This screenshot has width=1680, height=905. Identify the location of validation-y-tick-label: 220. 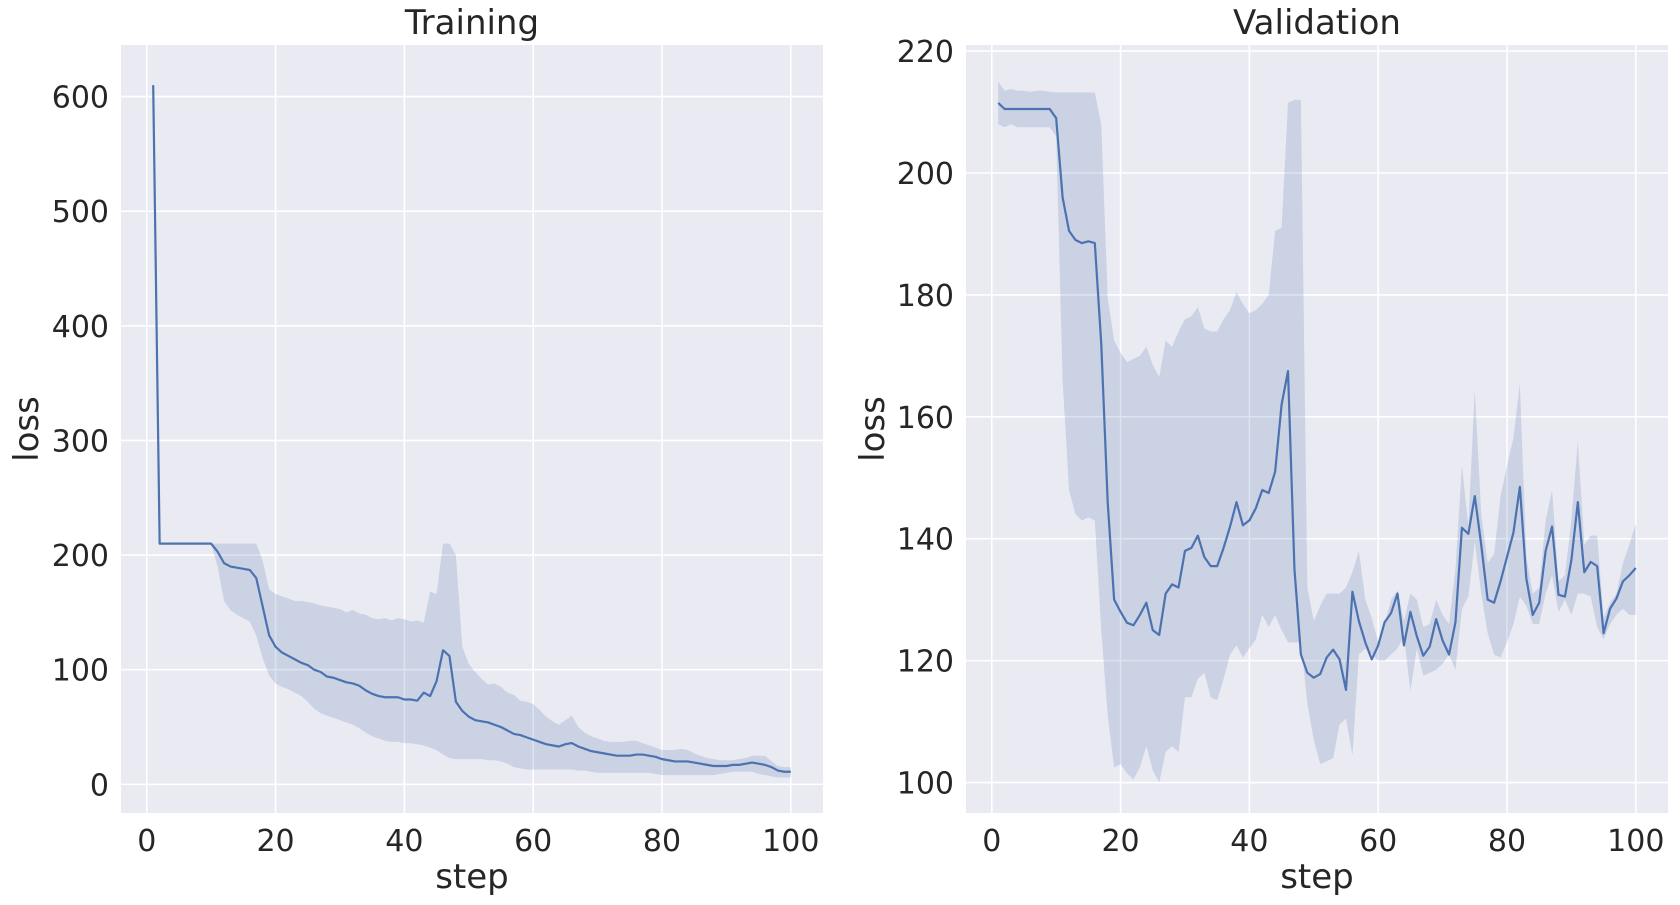
(925, 52).